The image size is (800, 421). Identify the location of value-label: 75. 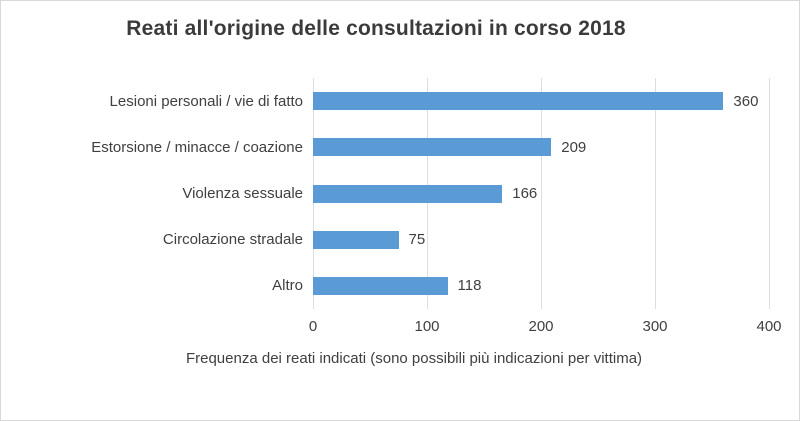
(417, 240).